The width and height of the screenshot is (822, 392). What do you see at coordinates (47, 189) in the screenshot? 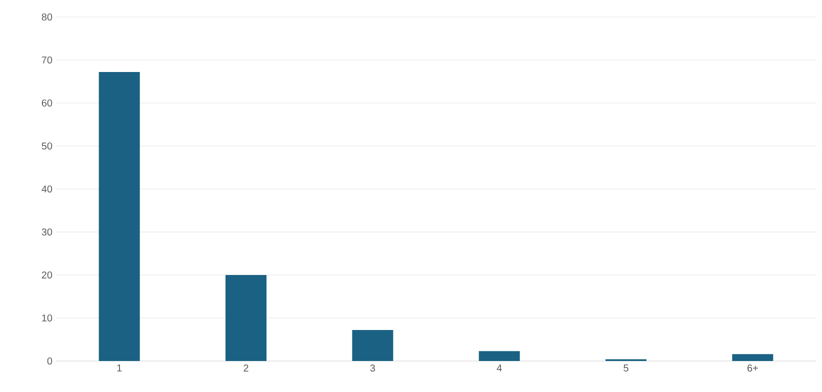
I see `y-tick-label: 40` at bounding box center [47, 189].